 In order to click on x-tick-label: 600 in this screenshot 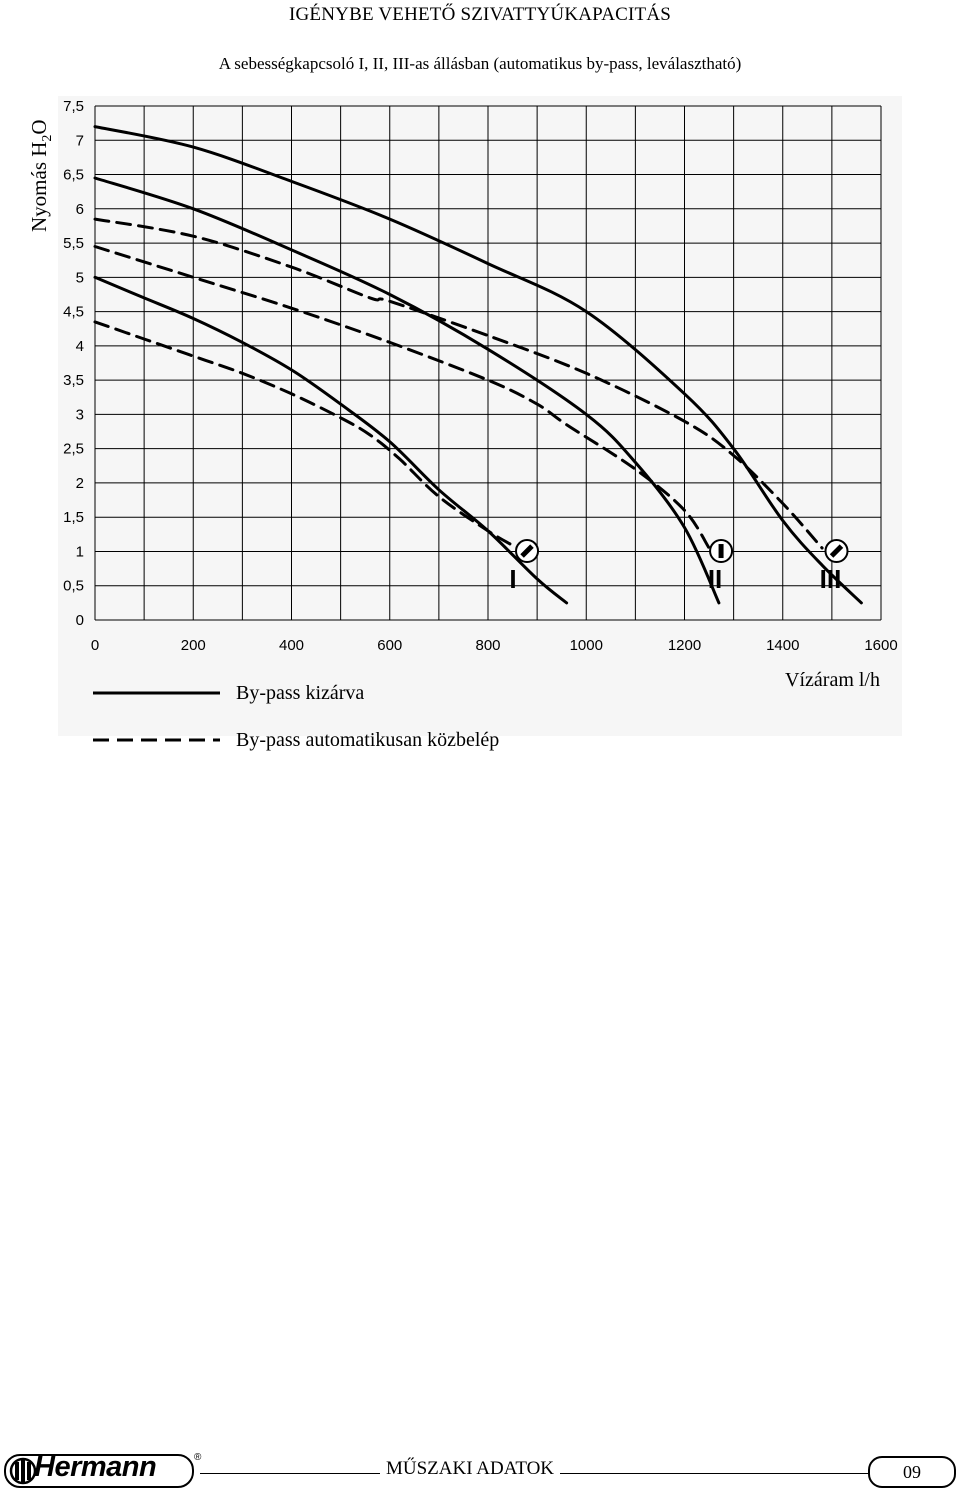, I will do `click(389, 645)`.